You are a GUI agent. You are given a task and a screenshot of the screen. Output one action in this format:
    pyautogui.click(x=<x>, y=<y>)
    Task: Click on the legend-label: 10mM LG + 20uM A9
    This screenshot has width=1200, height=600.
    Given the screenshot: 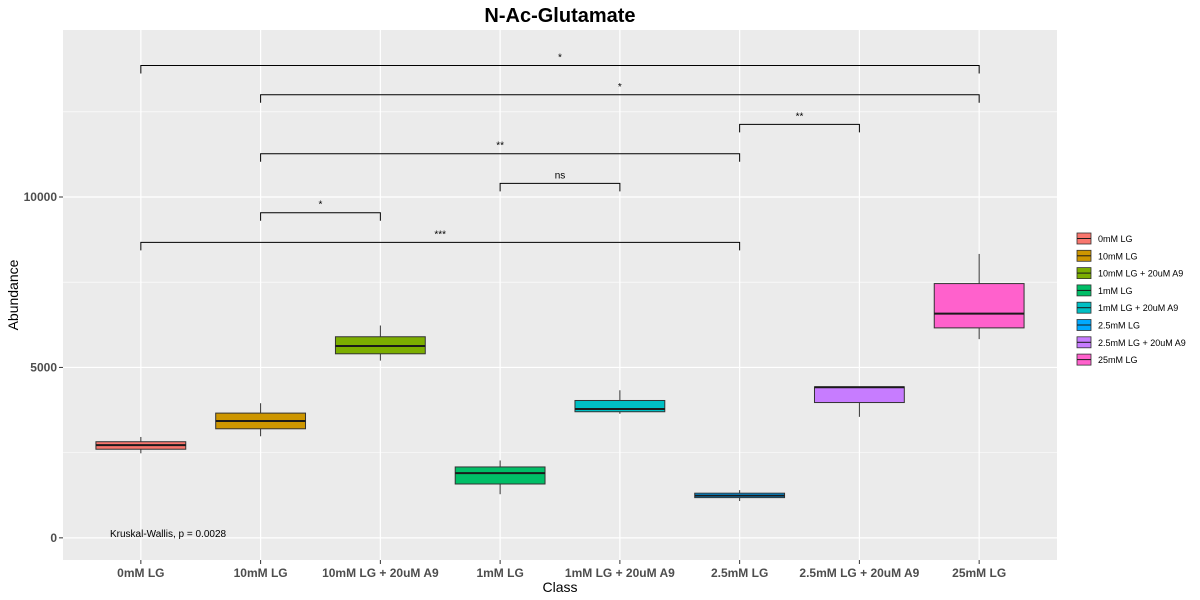 What is the action you would take?
    pyautogui.click(x=1140, y=274)
    